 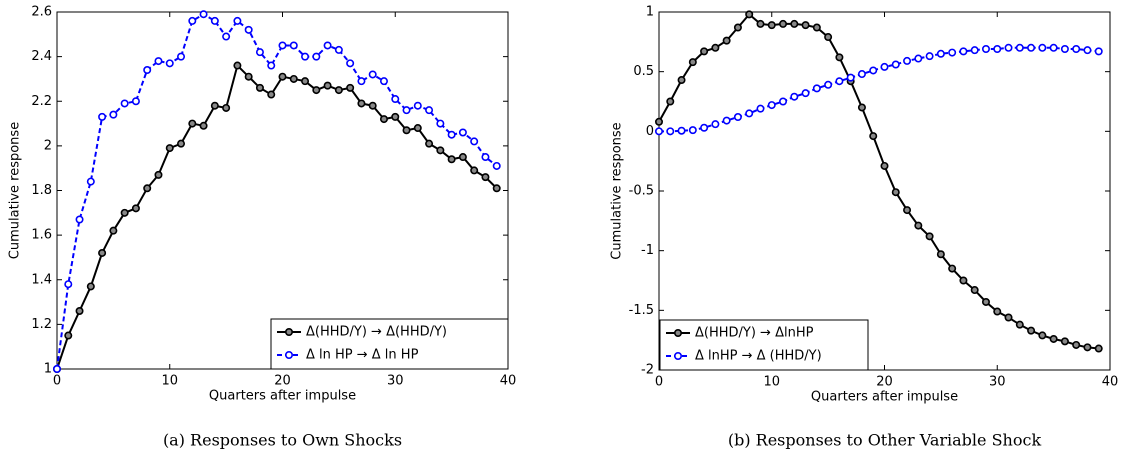 What do you see at coordinates (169, 381) in the screenshot?
I see `x-tick-label: 10` at bounding box center [169, 381].